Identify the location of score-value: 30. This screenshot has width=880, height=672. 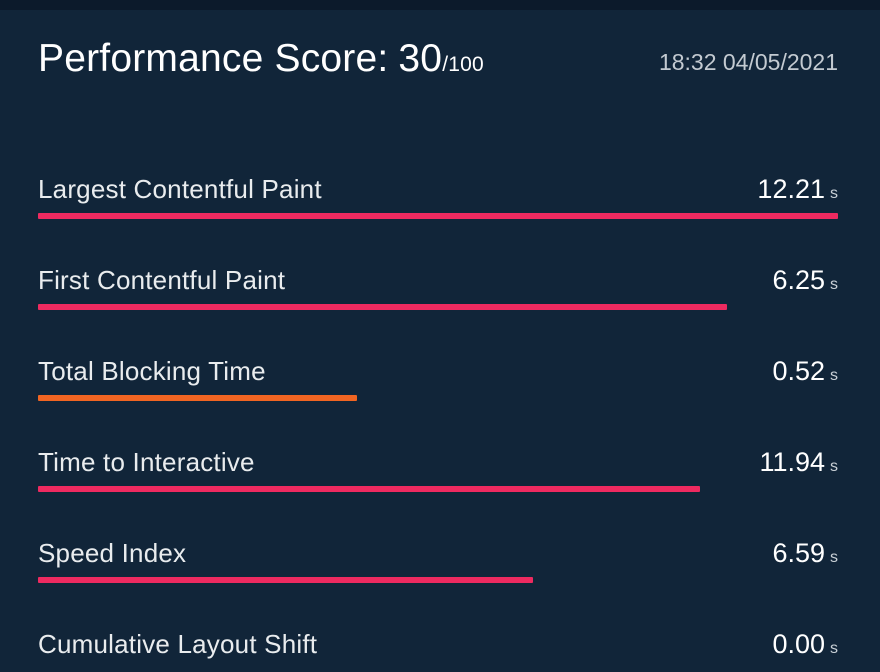
(420, 58).